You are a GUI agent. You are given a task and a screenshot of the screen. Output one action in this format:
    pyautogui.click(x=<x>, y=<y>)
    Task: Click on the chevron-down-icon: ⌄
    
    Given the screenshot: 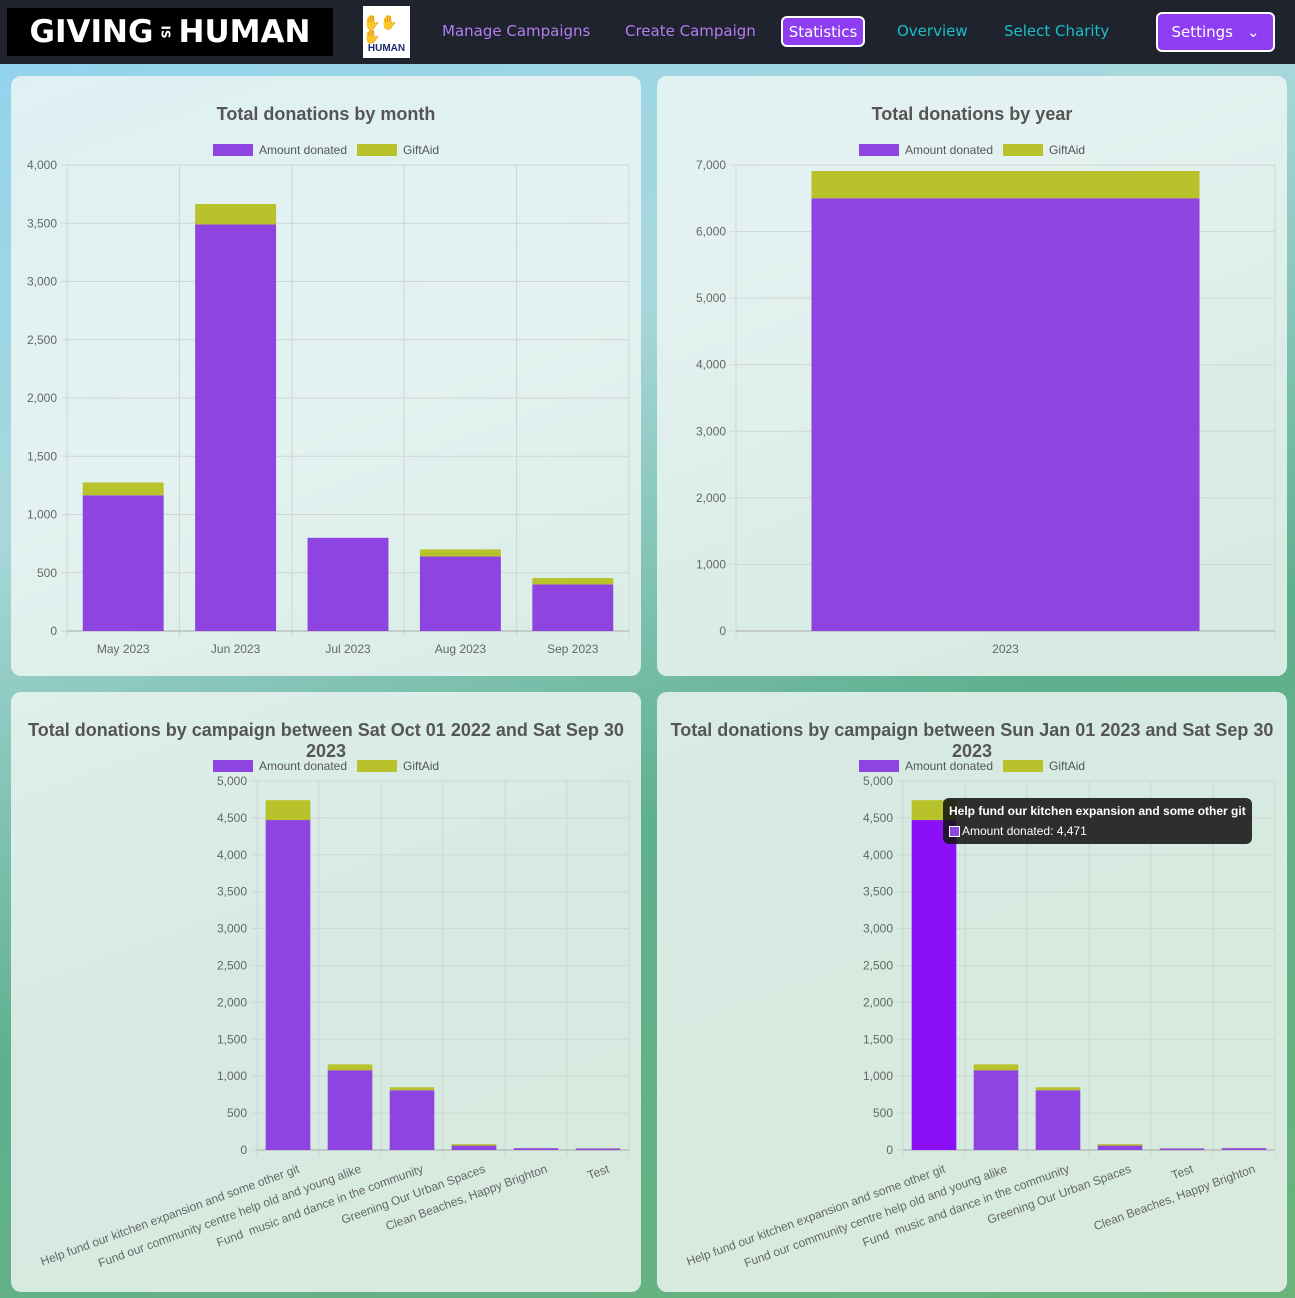 What is the action you would take?
    pyautogui.click(x=1253, y=32)
    